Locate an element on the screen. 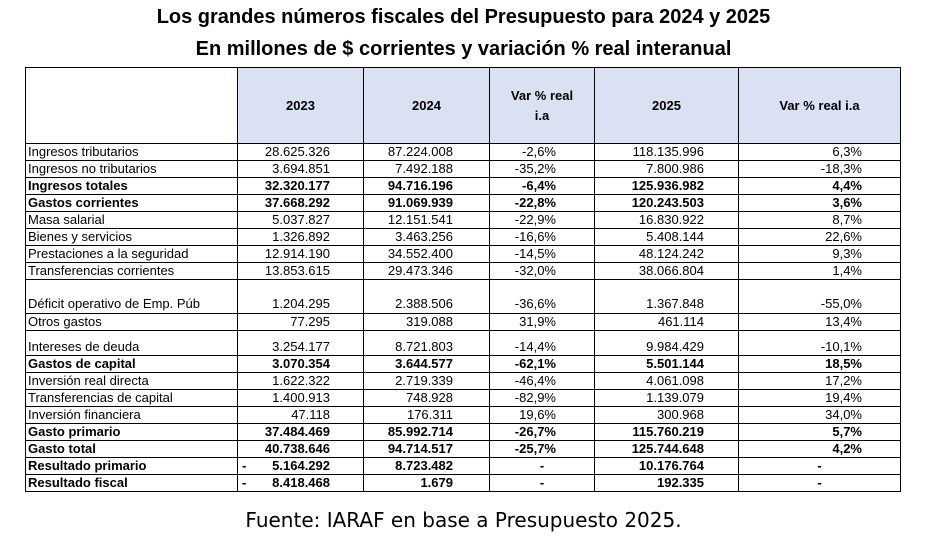 The image size is (927, 541). row-label: Ingresos no tributarios is located at coordinates (131, 169).